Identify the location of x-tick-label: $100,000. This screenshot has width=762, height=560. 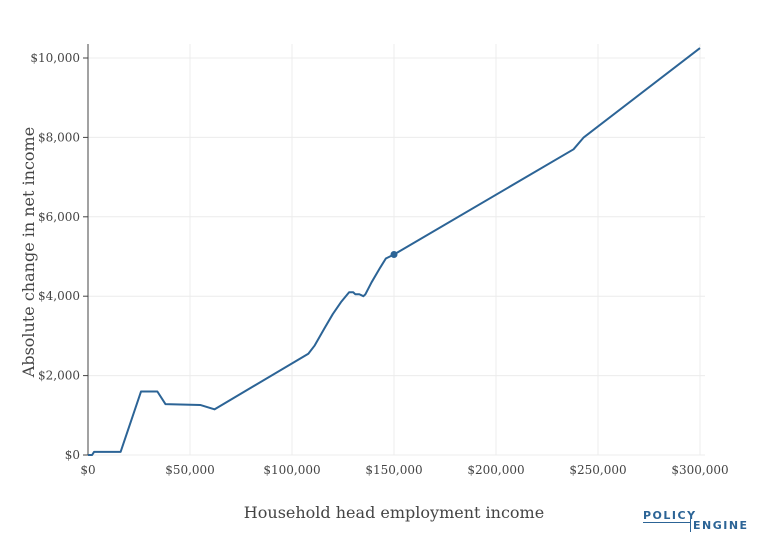
(291, 470).